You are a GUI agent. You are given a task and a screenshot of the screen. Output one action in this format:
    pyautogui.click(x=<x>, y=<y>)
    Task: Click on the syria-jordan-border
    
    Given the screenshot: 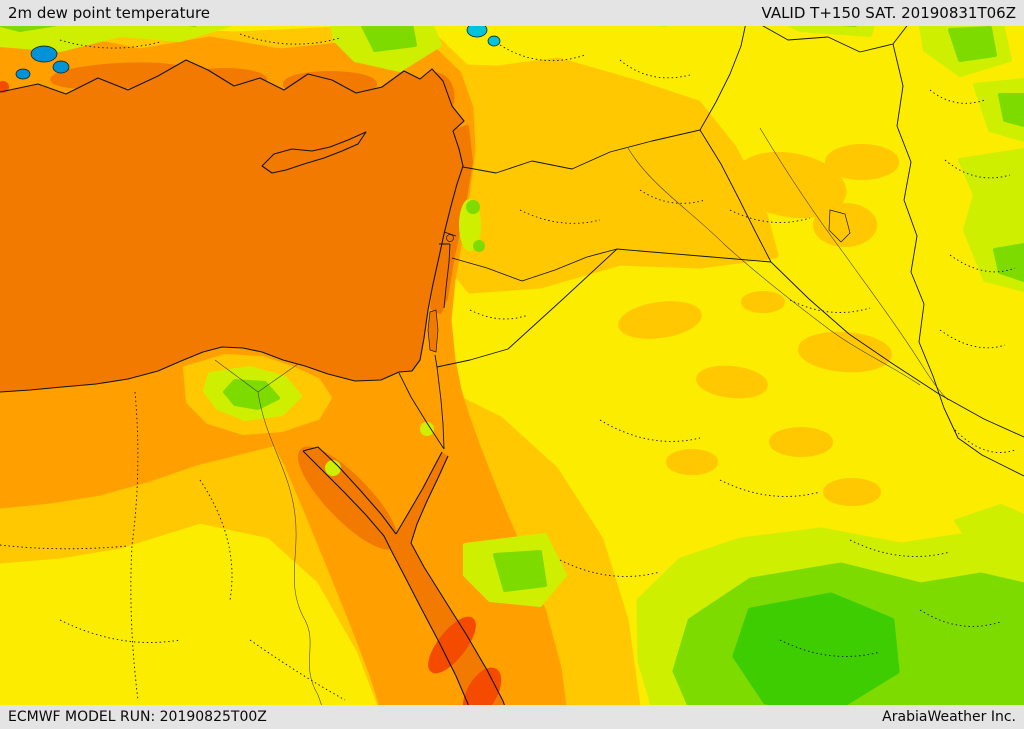 What is the action you would take?
    pyautogui.click(x=534, y=265)
    